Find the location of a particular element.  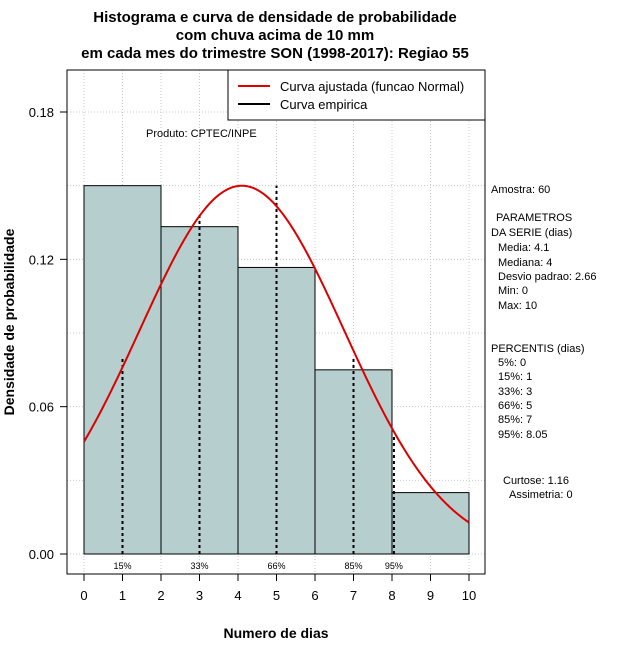

y-axis-title: Densidade de probabilidade is located at coordinates (9, 321).